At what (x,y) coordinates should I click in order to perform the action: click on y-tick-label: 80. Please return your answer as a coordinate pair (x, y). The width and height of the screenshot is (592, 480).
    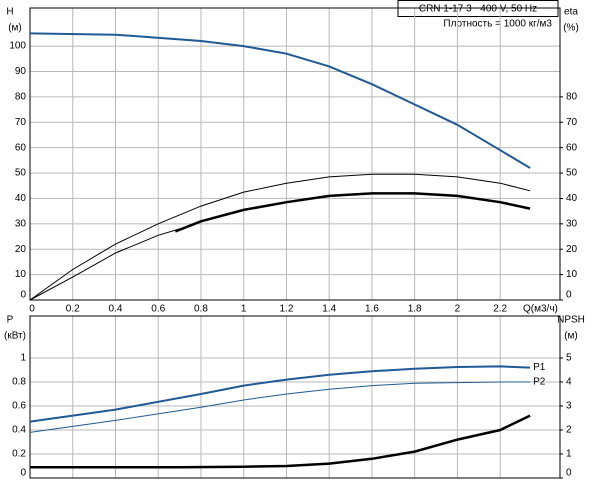
    Looking at the image, I should click on (21, 97).